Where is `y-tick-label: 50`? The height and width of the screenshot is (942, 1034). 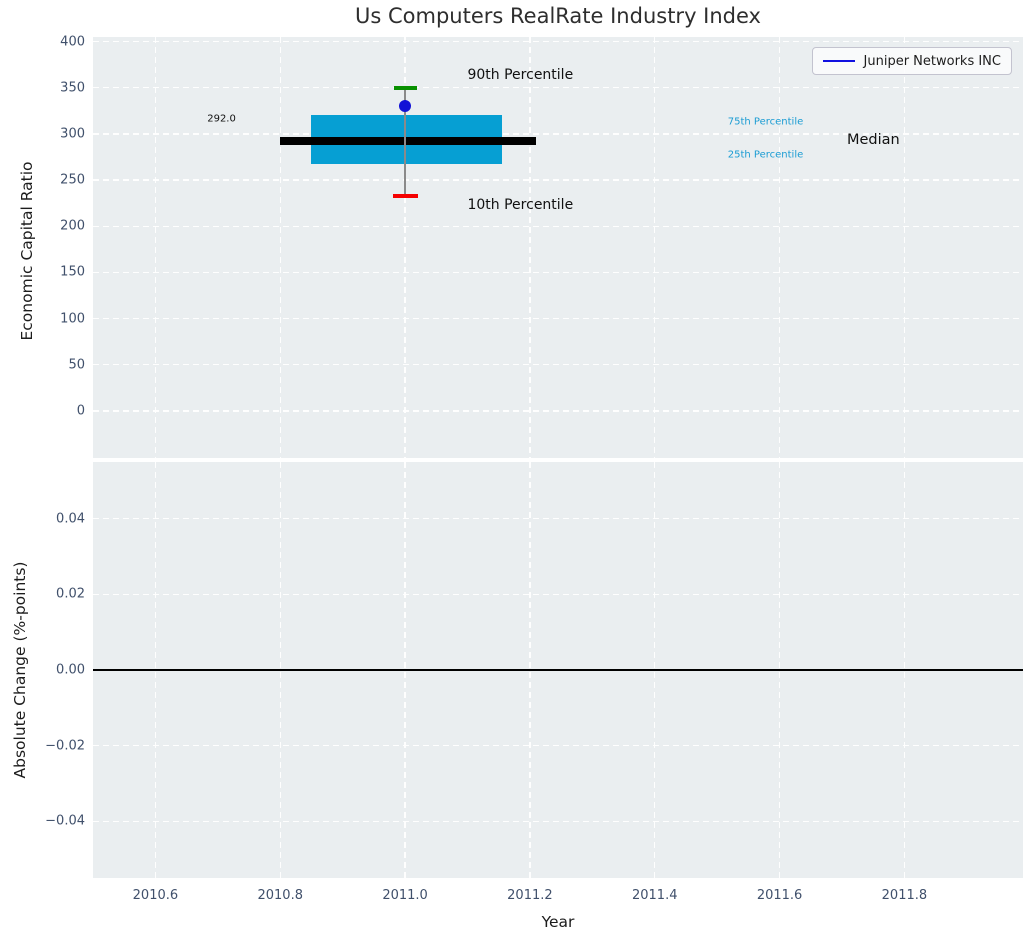 y-tick-label: 50 is located at coordinates (76, 365).